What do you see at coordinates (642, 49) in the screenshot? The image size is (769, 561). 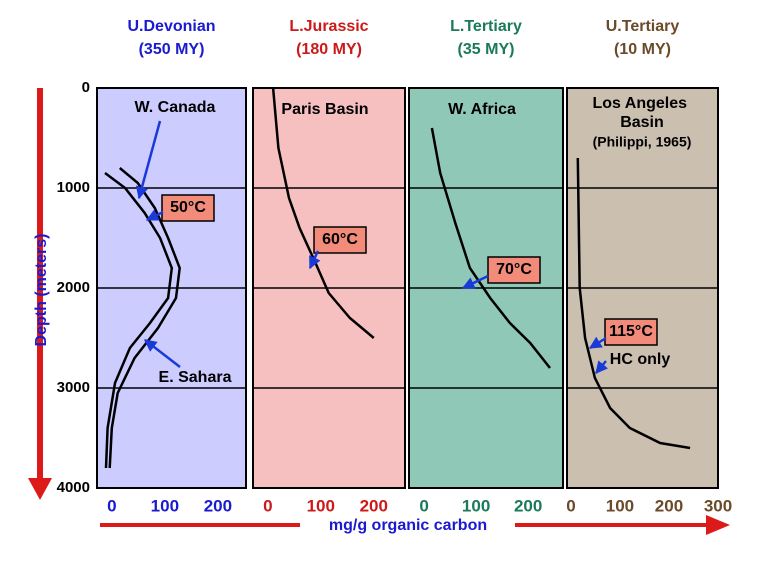 I see `panel-subtitle: (10 MY)` at bounding box center [642, 49].